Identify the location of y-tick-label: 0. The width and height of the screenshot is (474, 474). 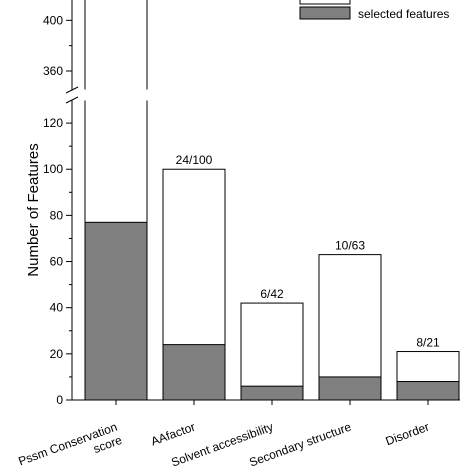
(59, 400).